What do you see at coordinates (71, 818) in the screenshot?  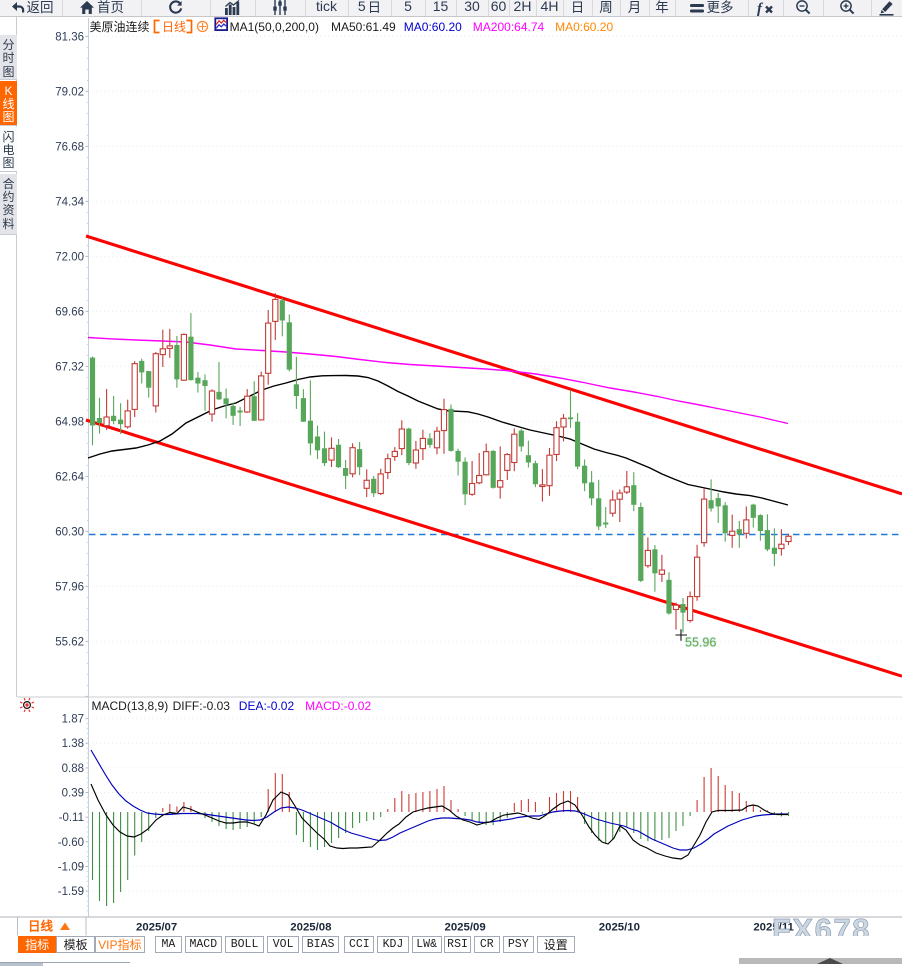 I see `svg-text: -0.11` at bounding box center [71, 818].